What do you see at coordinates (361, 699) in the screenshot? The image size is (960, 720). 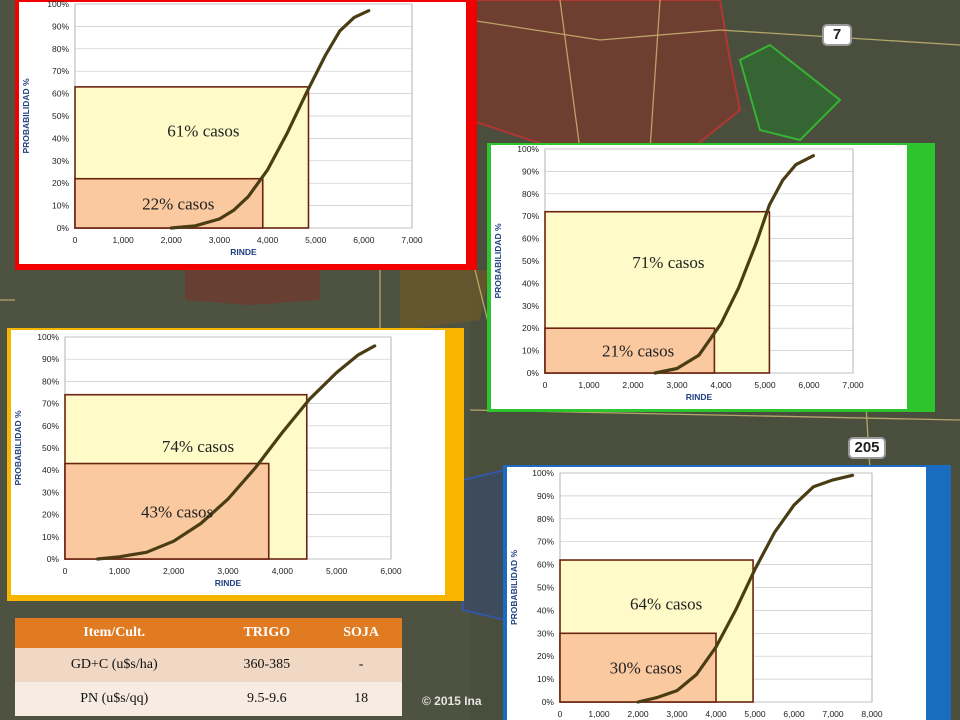 I see `table-cell: 18` at bounding box center [361, 699].